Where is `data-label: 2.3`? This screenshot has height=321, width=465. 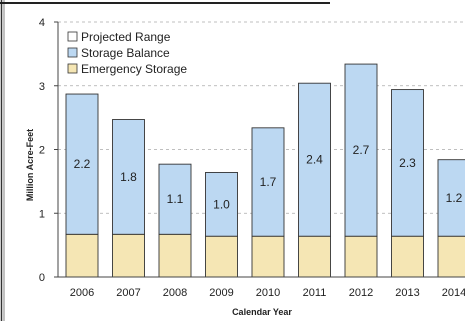 data-label: 2.3 is located at coordinates (407, 163).